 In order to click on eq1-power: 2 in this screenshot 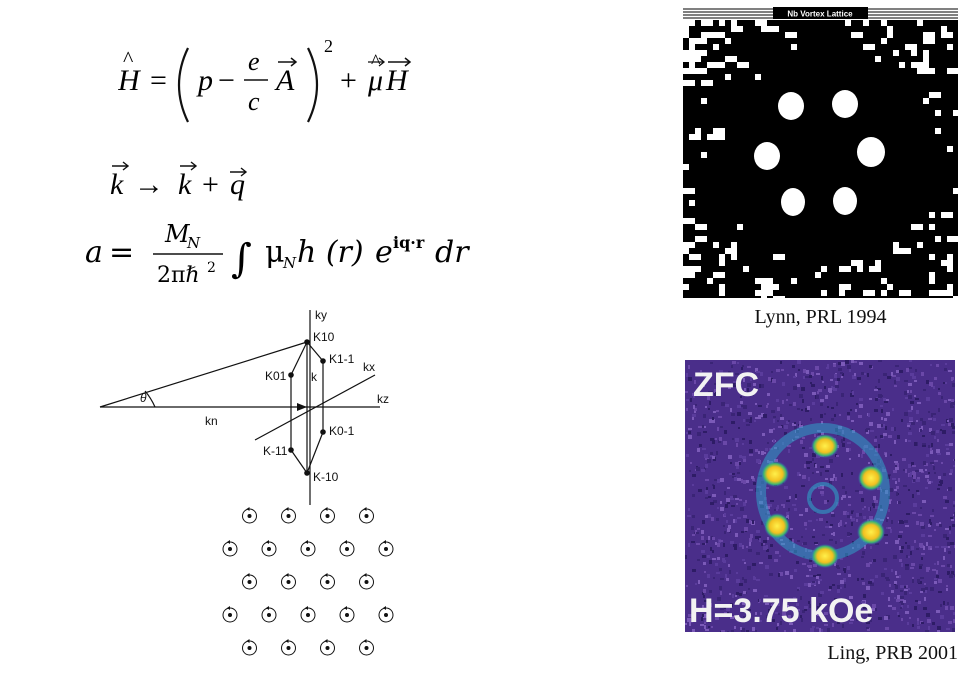, I will do `click(328, 46)`.